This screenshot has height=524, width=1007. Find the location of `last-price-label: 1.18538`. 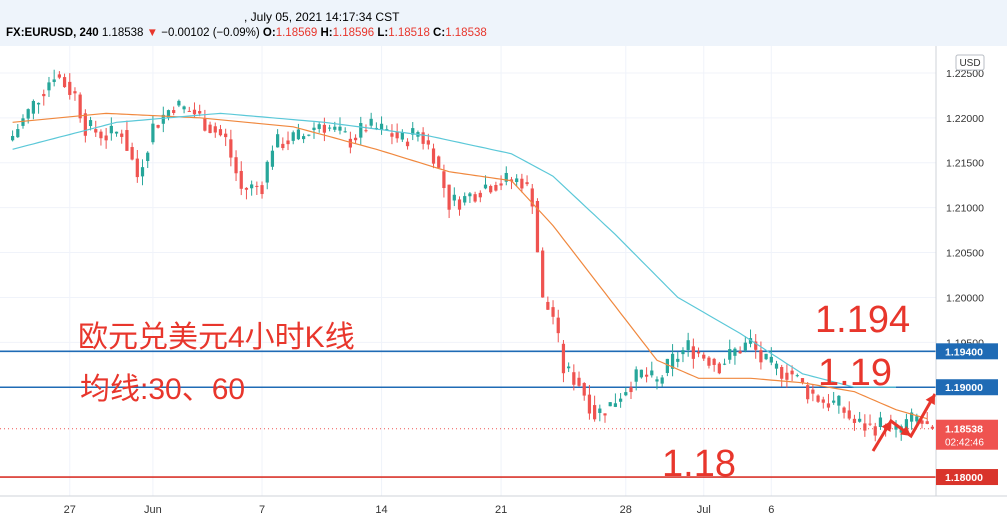

last-price-label: 1.18538 is located at coordinates (964, 430).